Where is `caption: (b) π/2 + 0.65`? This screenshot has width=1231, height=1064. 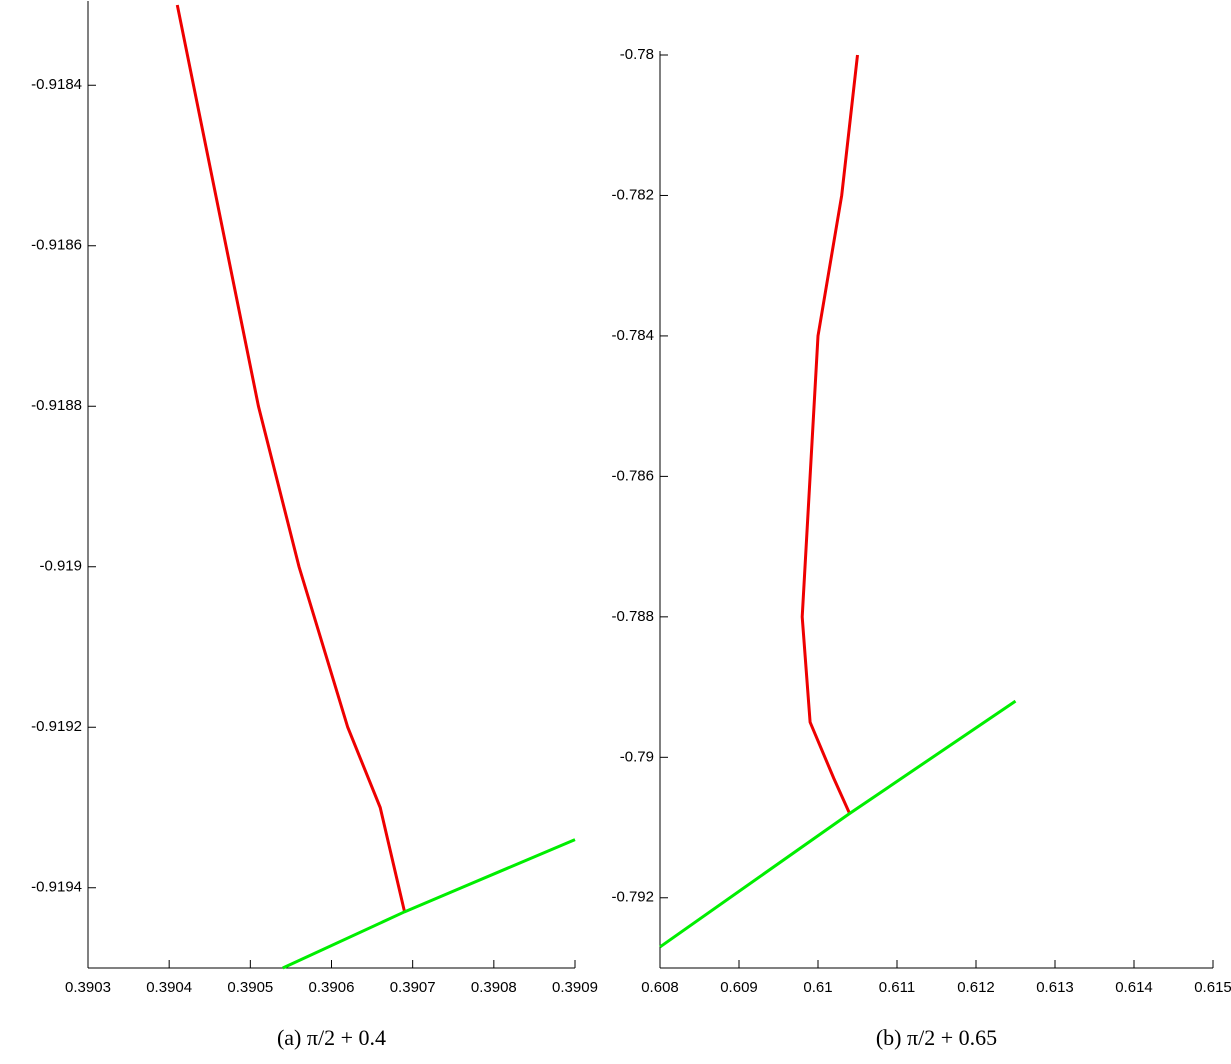
caption: (b) π/2 + 0.65 is located at coordinates (936, 1037).